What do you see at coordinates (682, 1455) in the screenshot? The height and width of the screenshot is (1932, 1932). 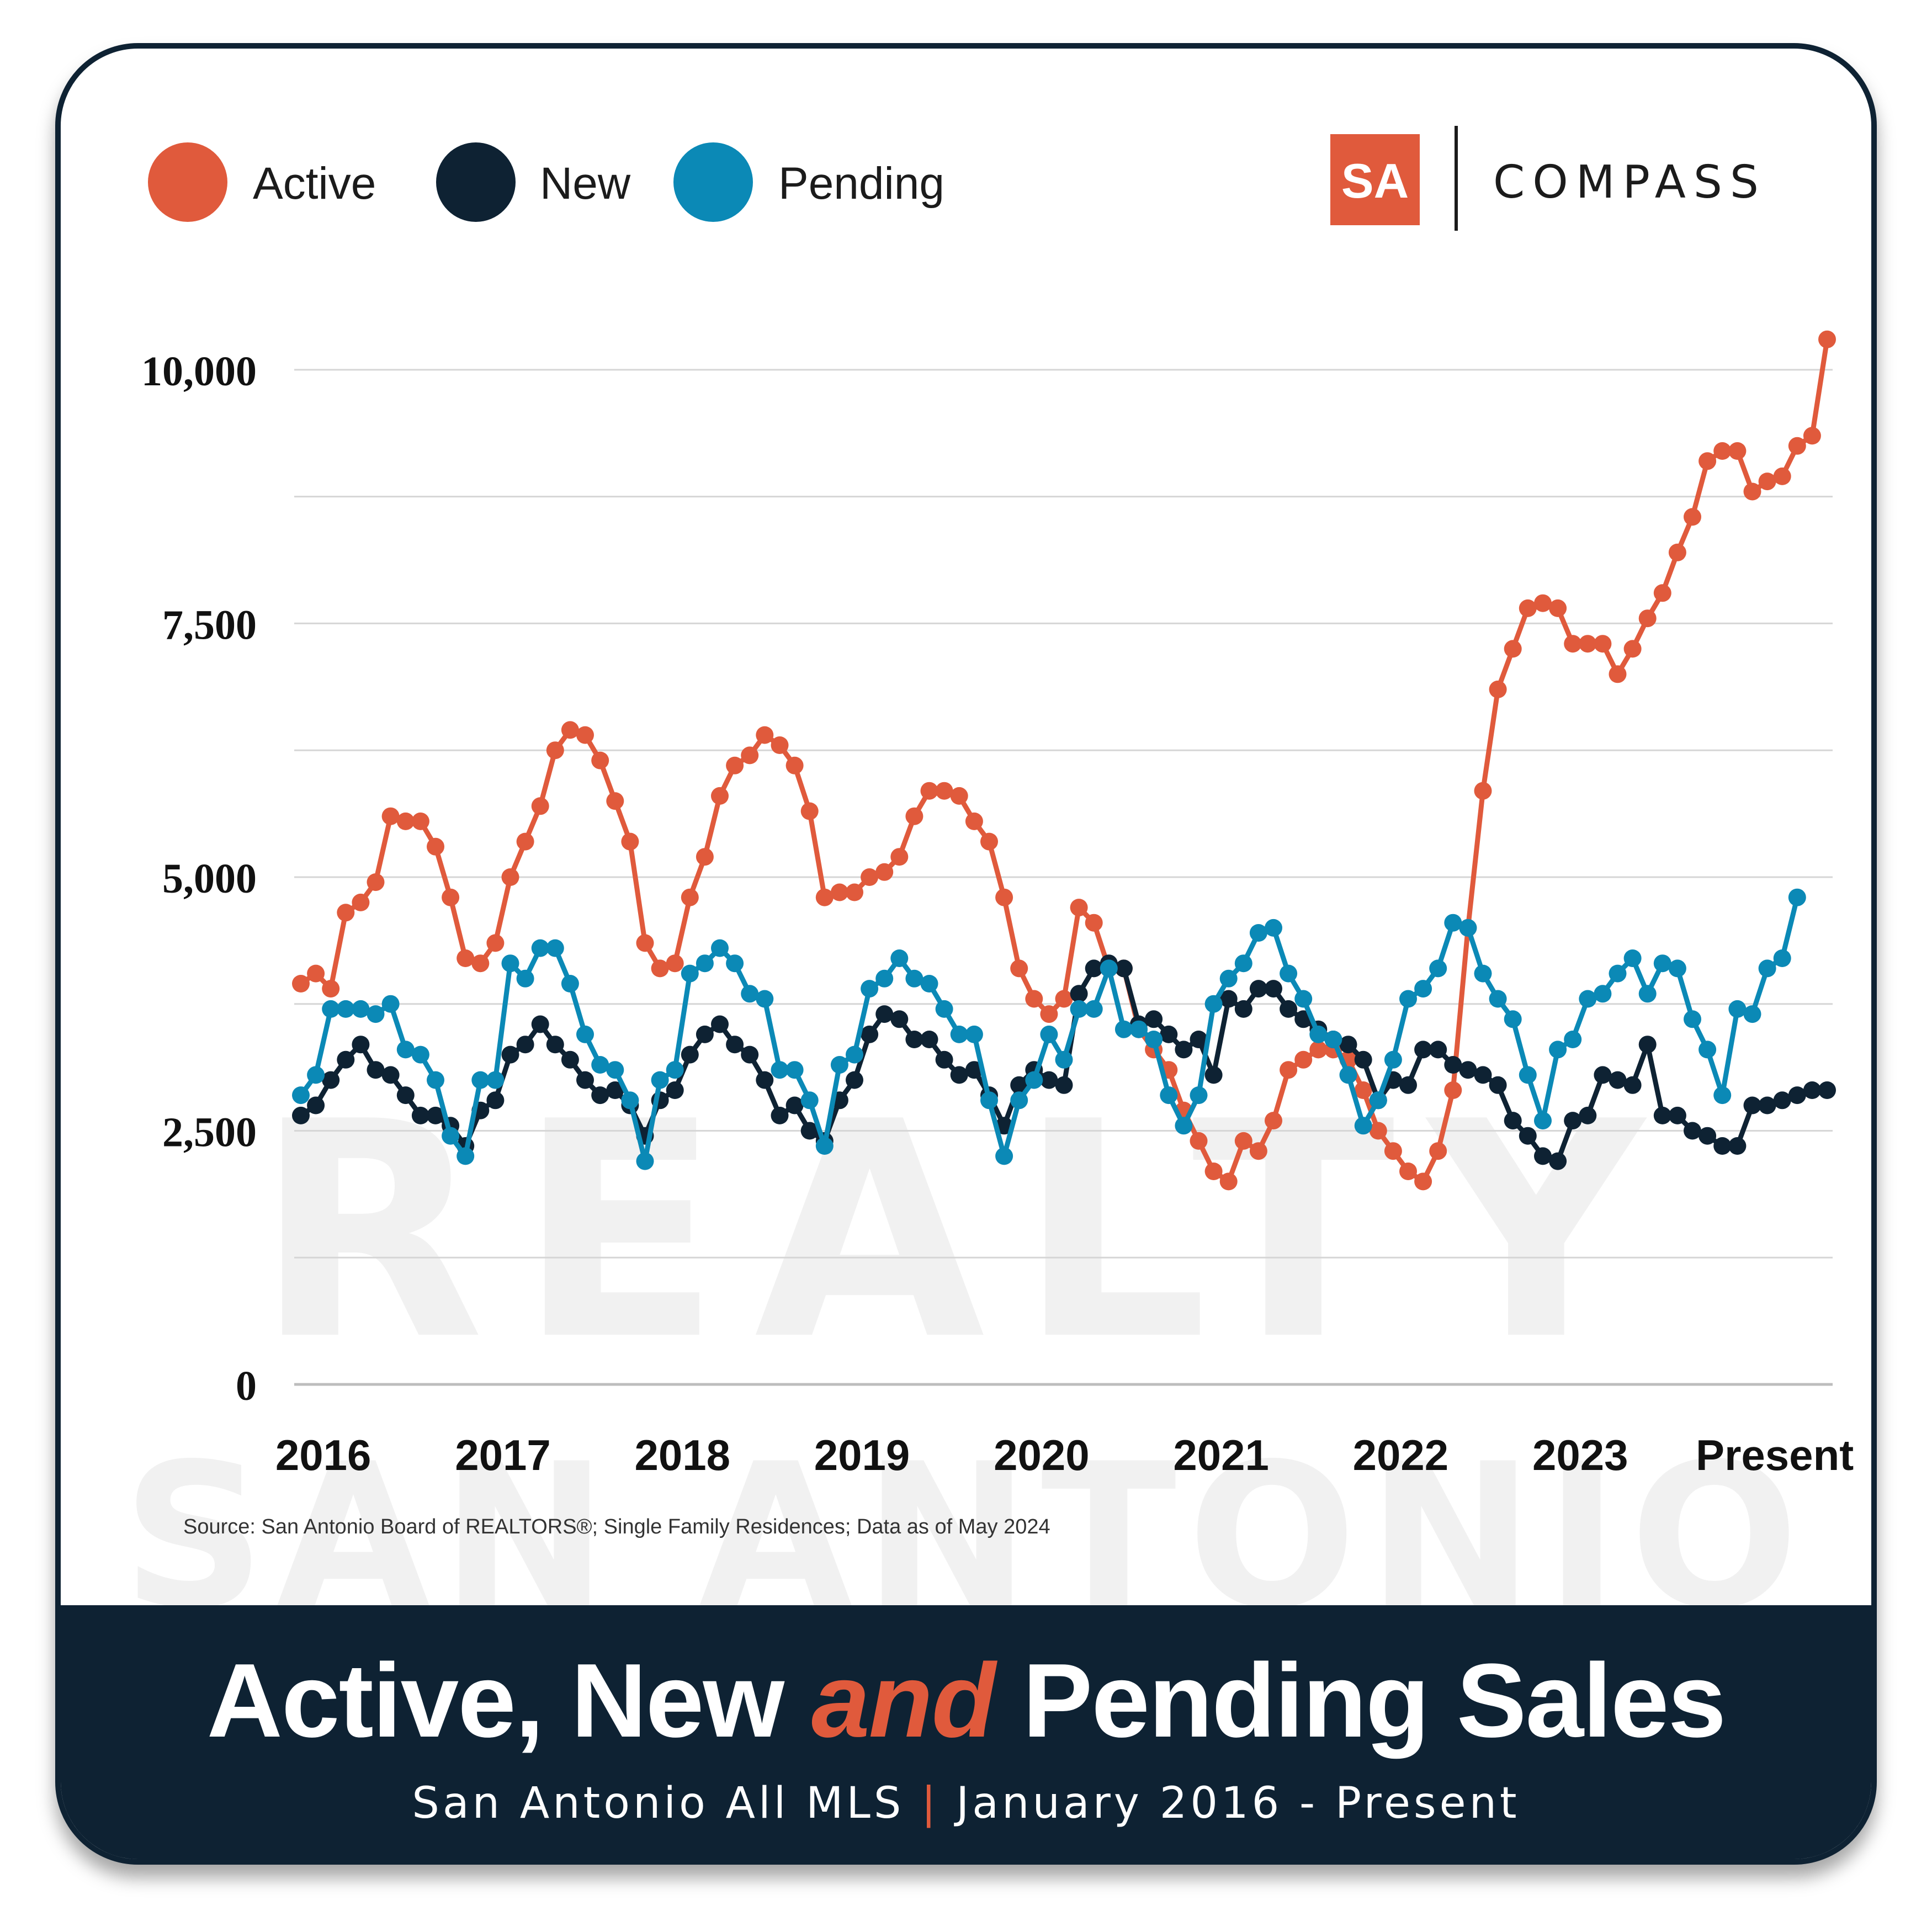 I see `x-tick-label: 2018` at bounding box center [682, 1455].